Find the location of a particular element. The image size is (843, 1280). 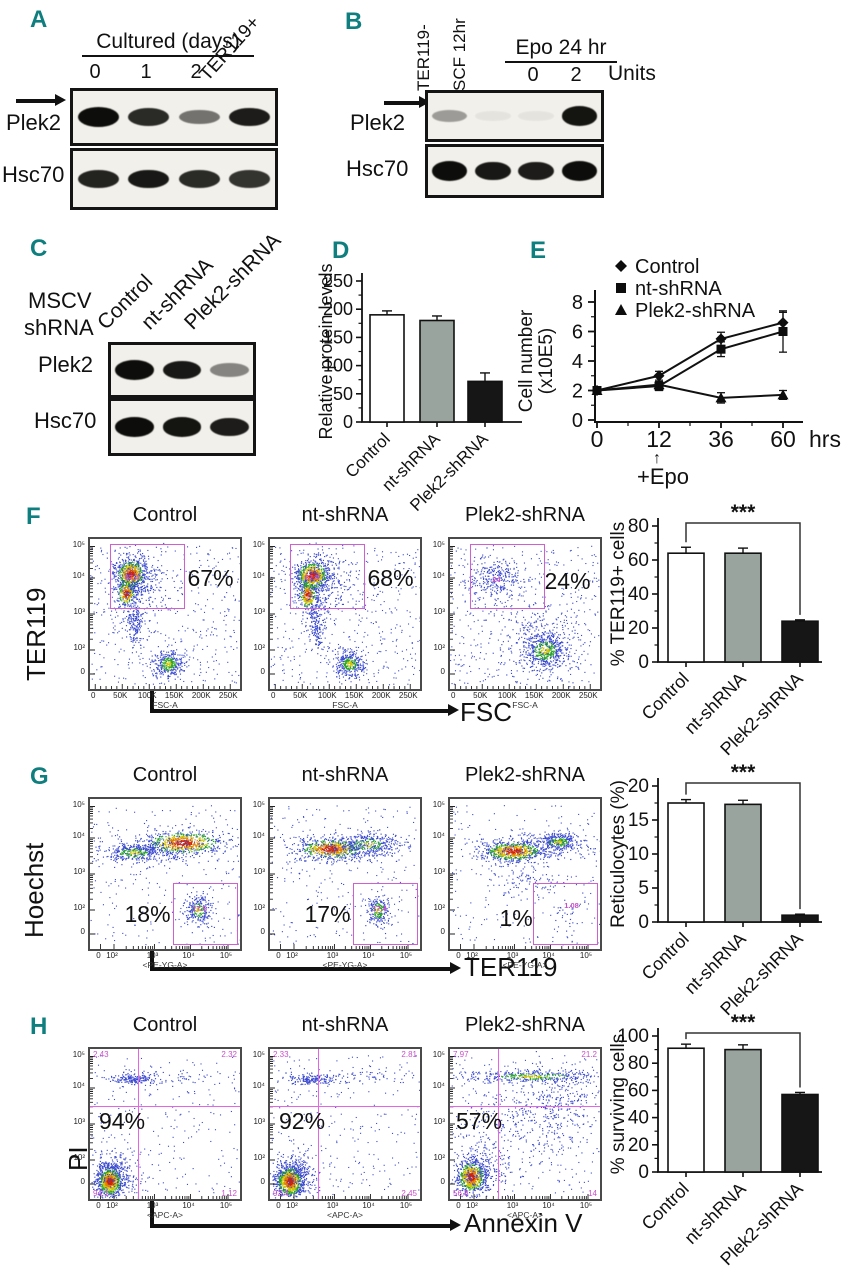

panel-c-label: C is located at coordinates (39, 248).